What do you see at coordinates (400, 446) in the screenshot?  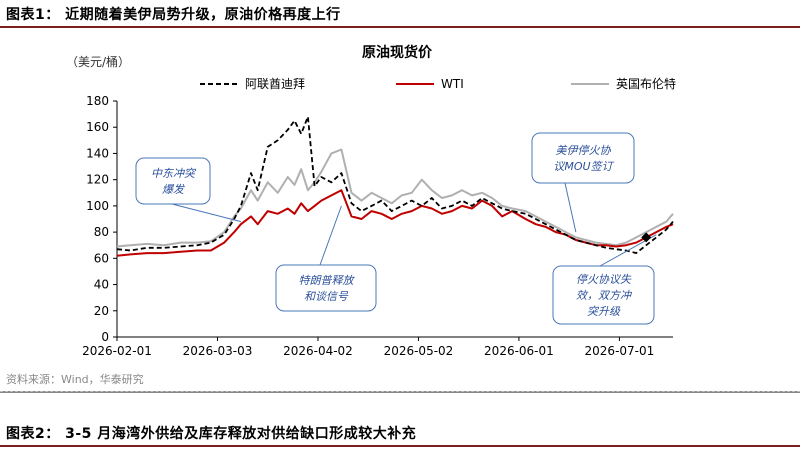 I see `figure2-rule` at bounding box center [400, 446].